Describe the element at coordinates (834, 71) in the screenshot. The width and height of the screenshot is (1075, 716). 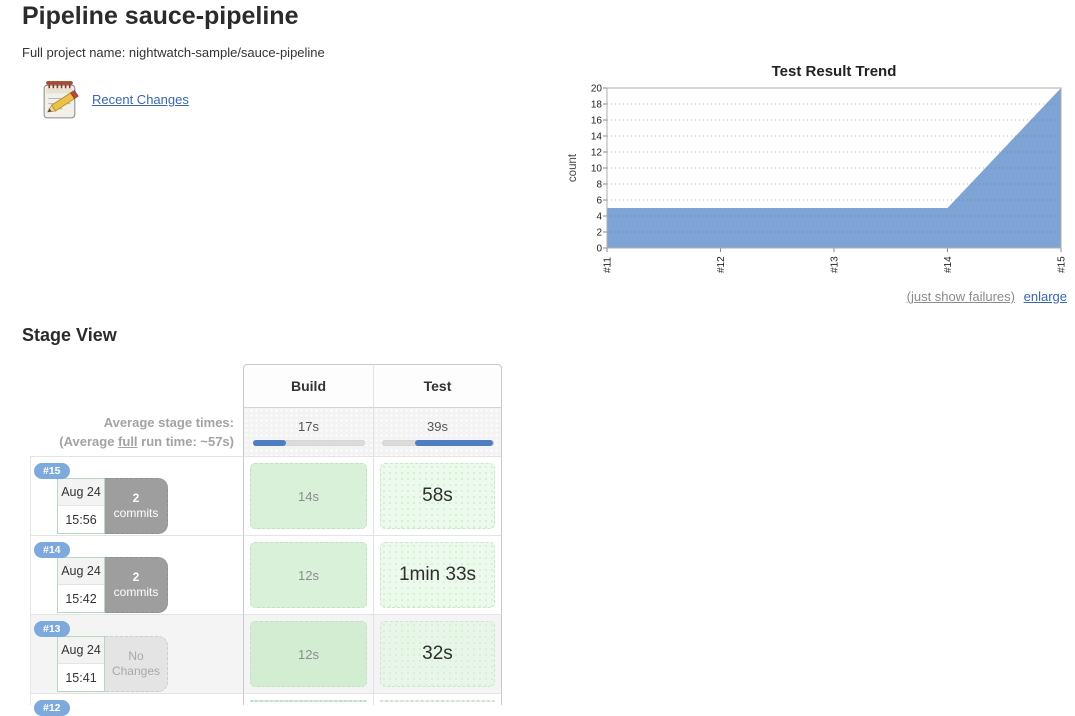
I see `chart-title: Test Result Trend` at that location.